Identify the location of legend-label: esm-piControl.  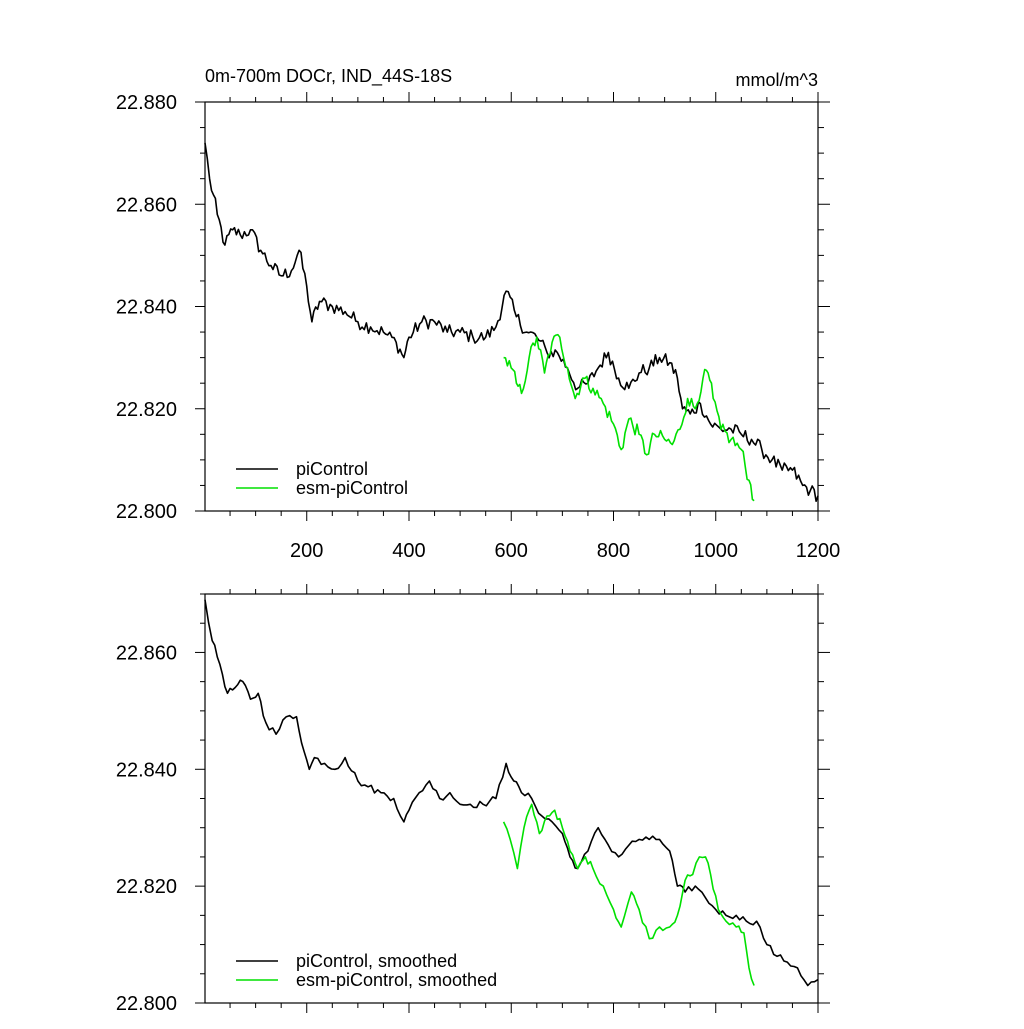
(352, 488).